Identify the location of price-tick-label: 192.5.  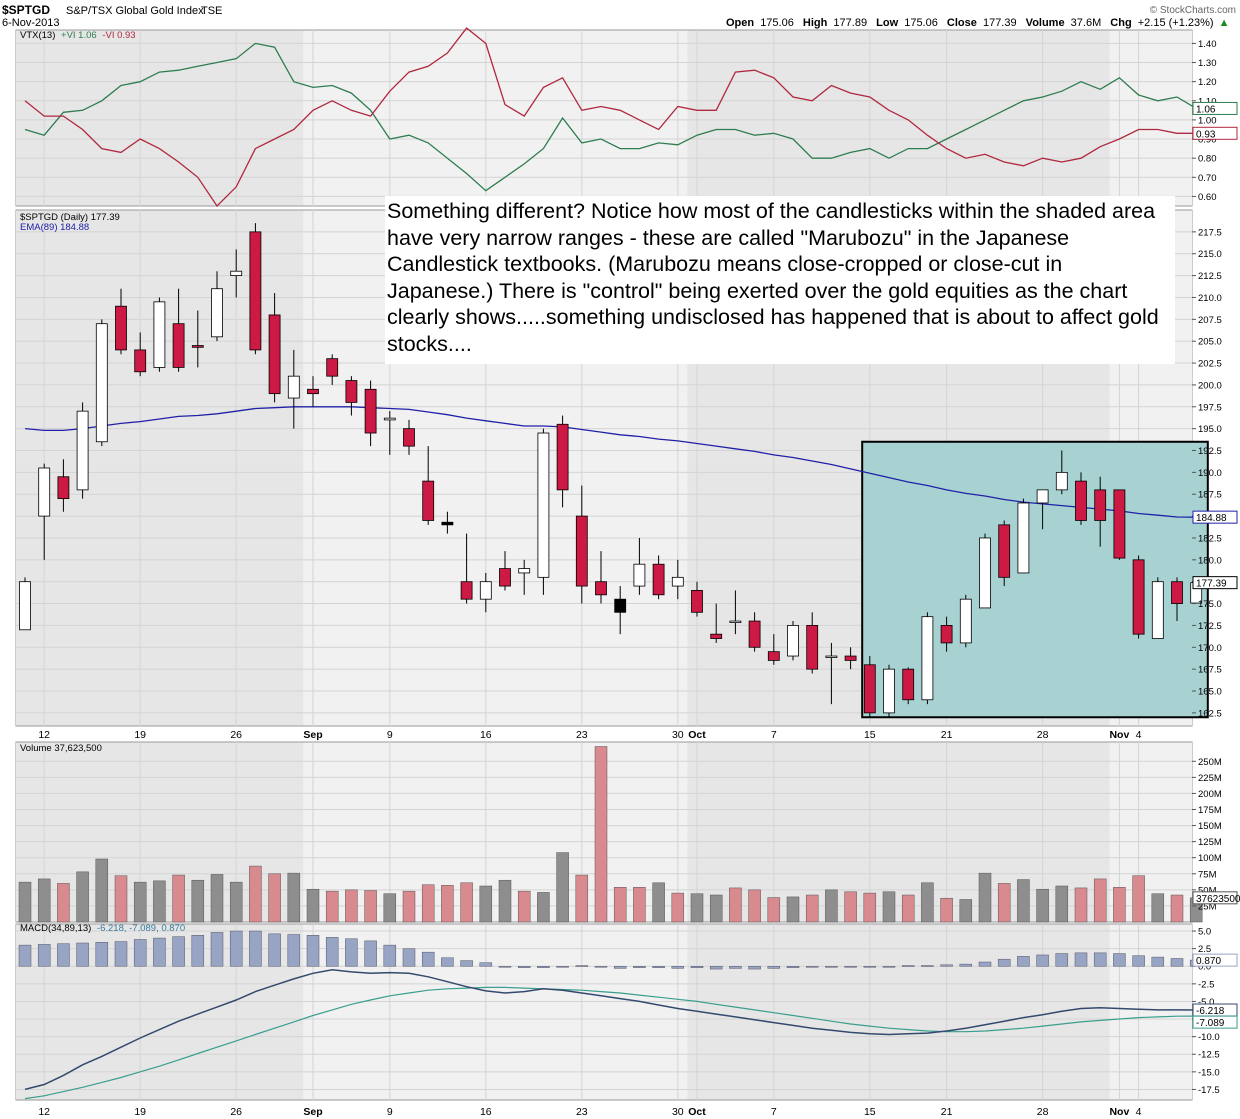
(1210, 451).